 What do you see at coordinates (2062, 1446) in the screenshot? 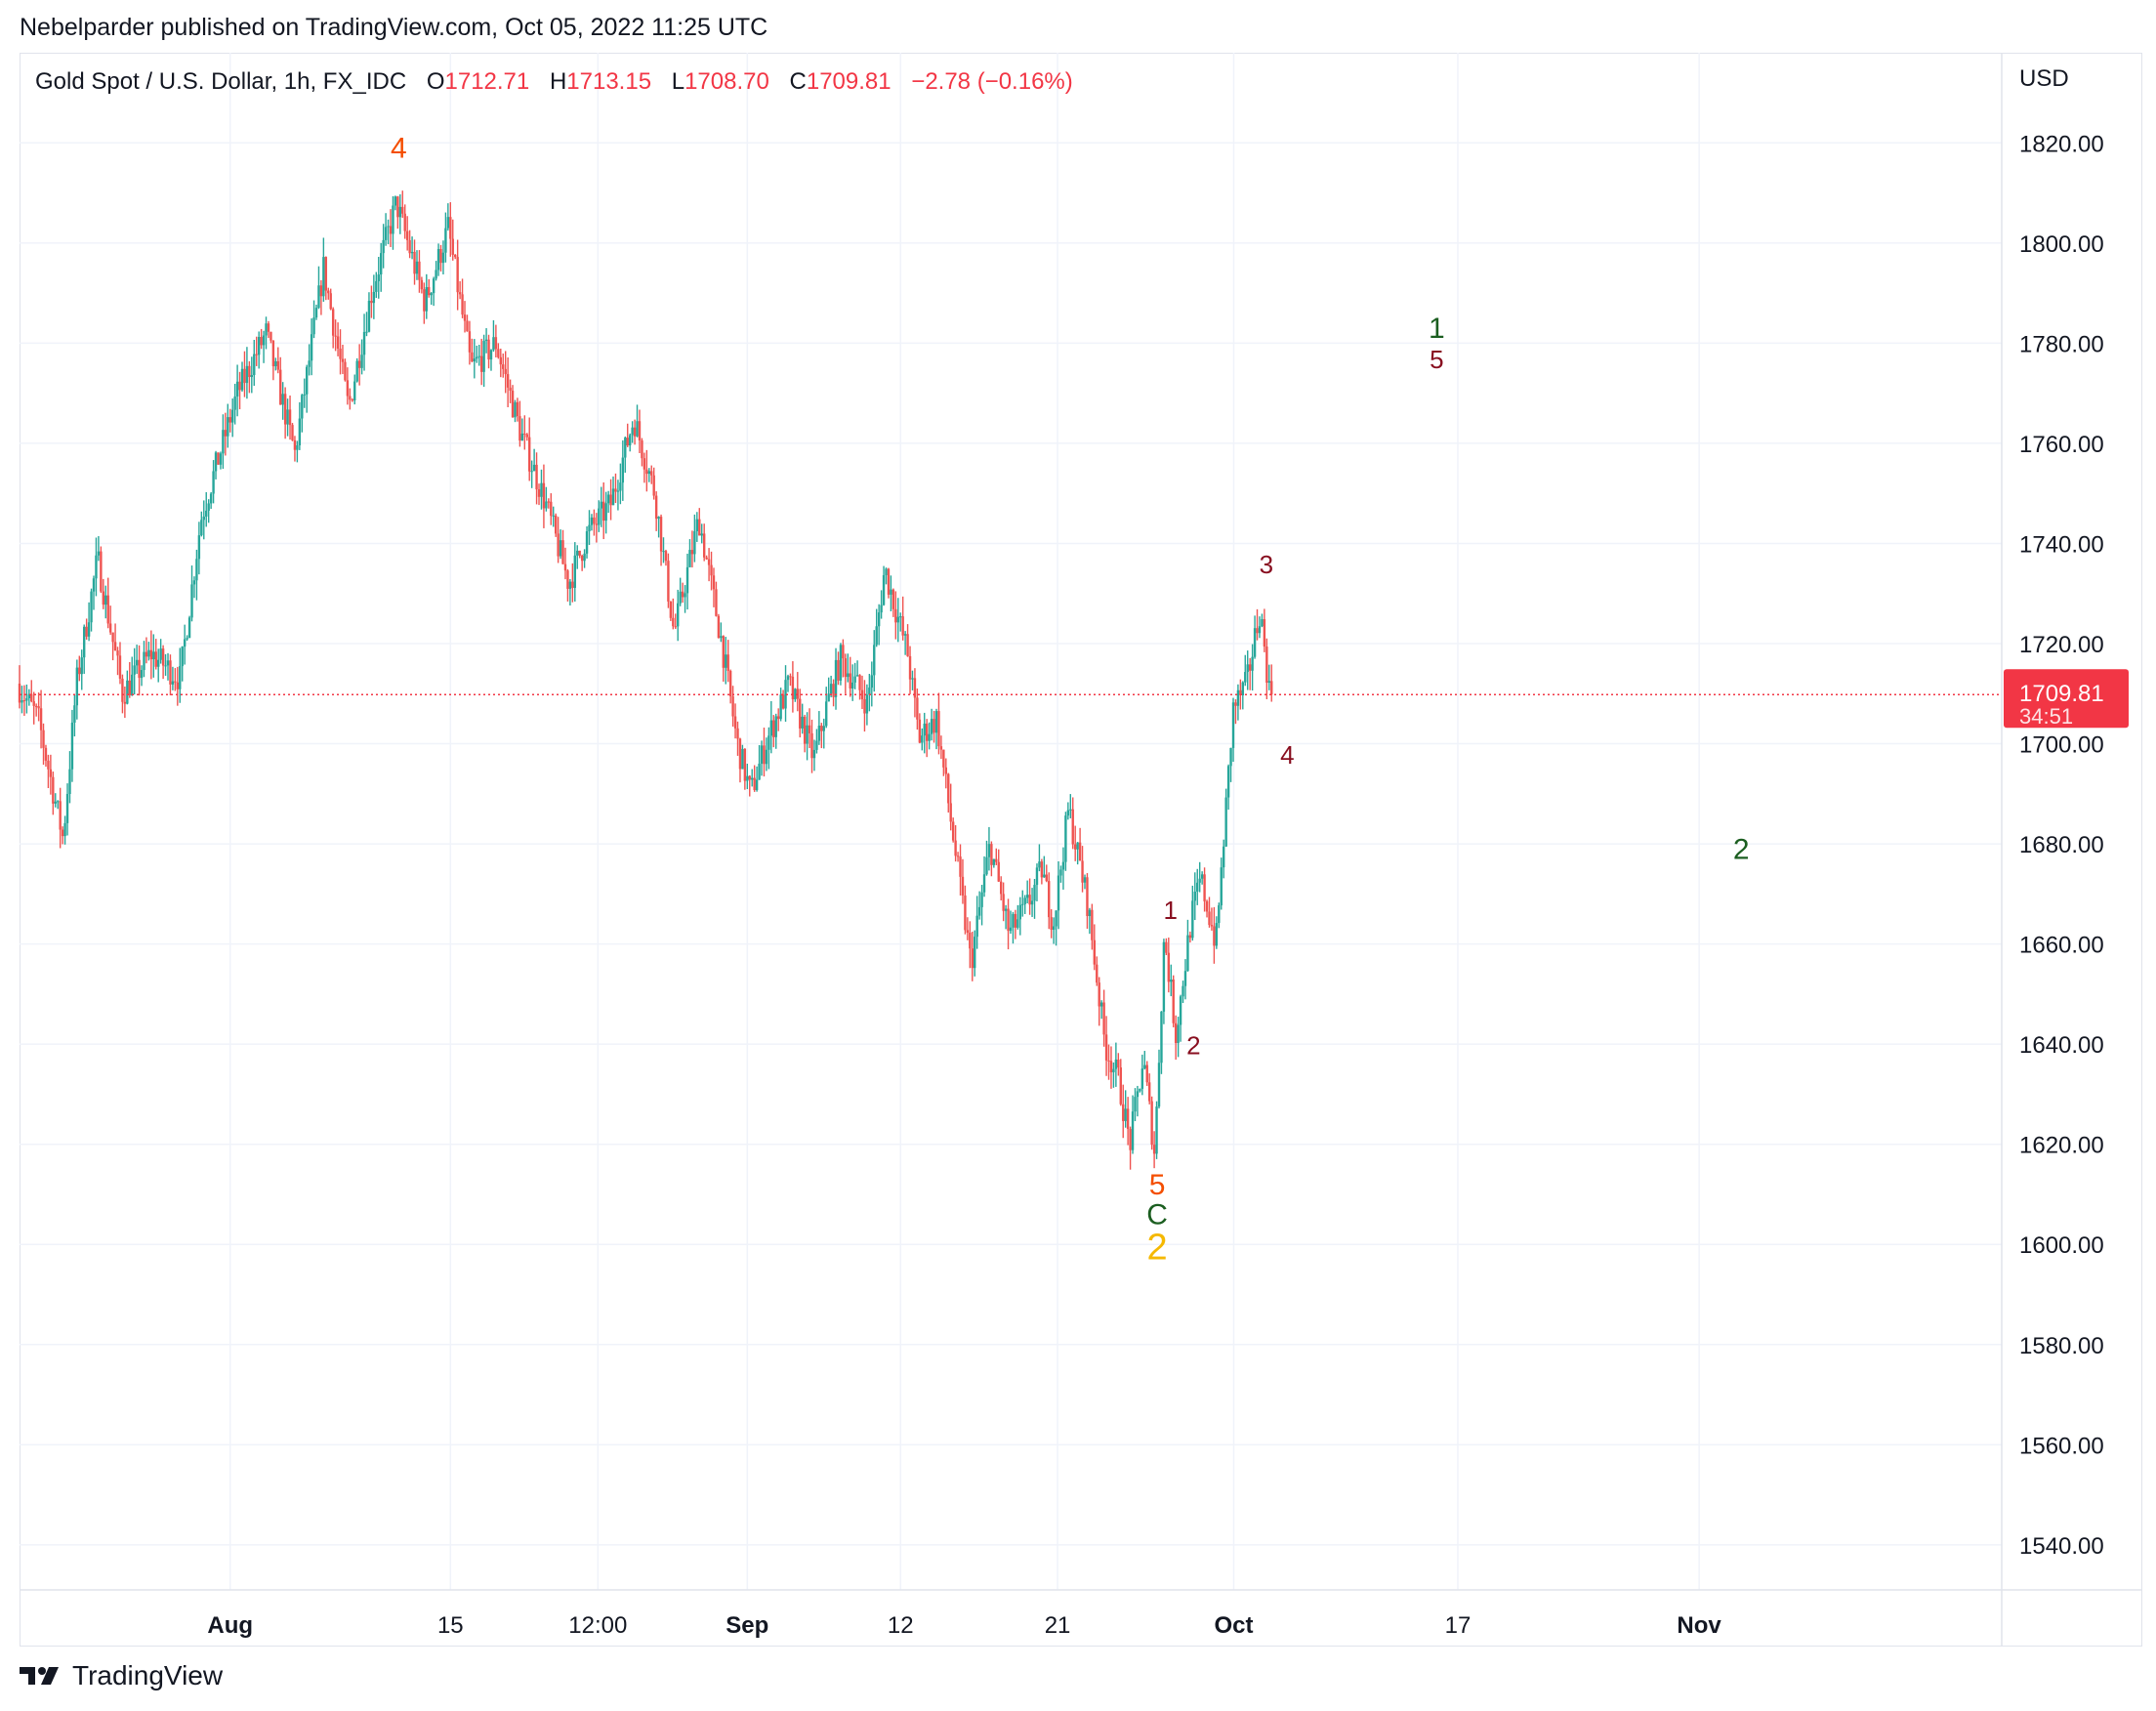
I see `y-tick-label: 1560.00` at bounding box center [2062, 1446].